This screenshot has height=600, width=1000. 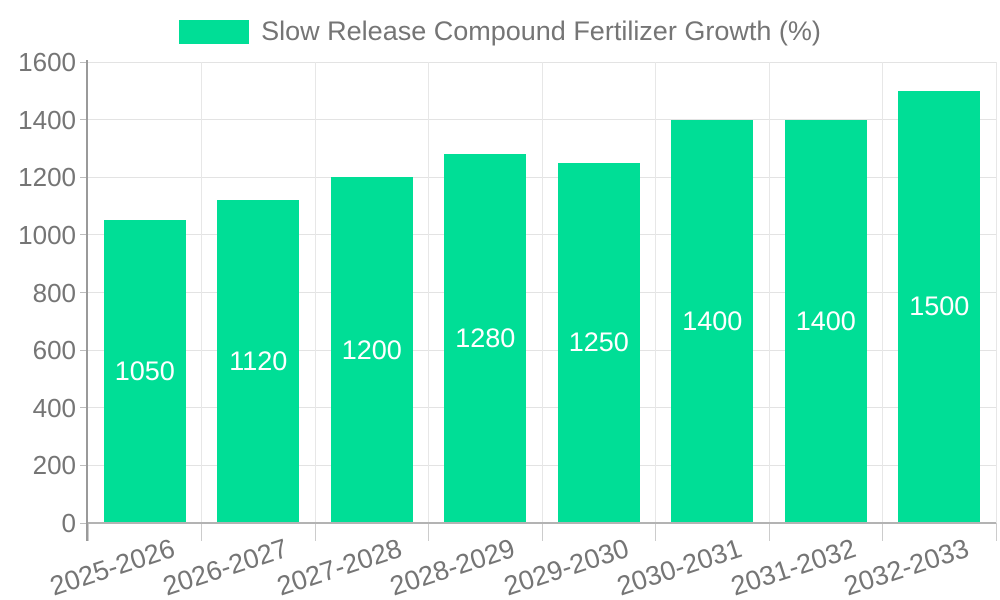 I want to click on x-axis-label: 2027-2028, so click(x=339, y=566).